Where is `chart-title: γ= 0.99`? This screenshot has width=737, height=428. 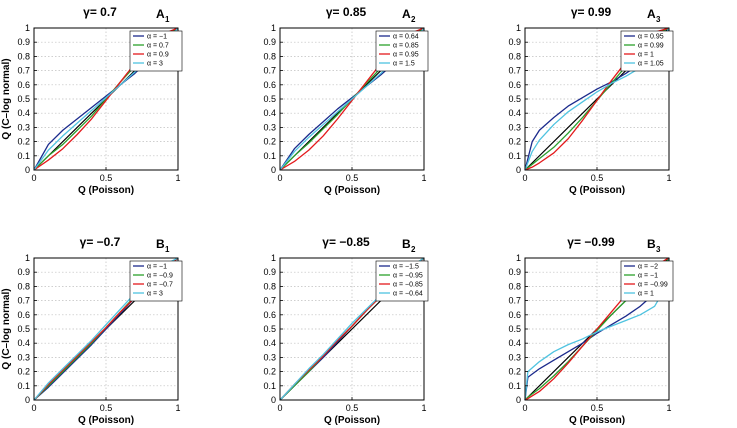
chart-title: γ= 0.99 is located at coordinates (591, 12).